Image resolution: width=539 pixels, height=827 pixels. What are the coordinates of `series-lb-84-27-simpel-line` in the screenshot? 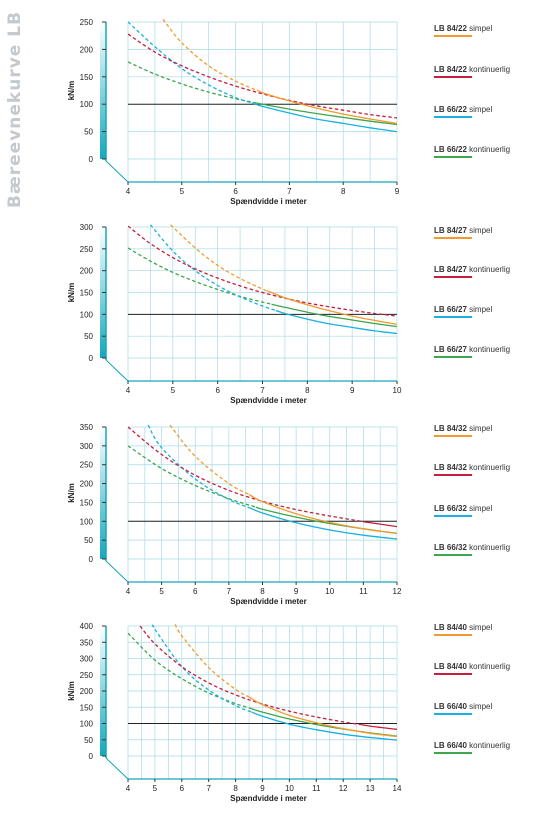 It's located at (331, 308).